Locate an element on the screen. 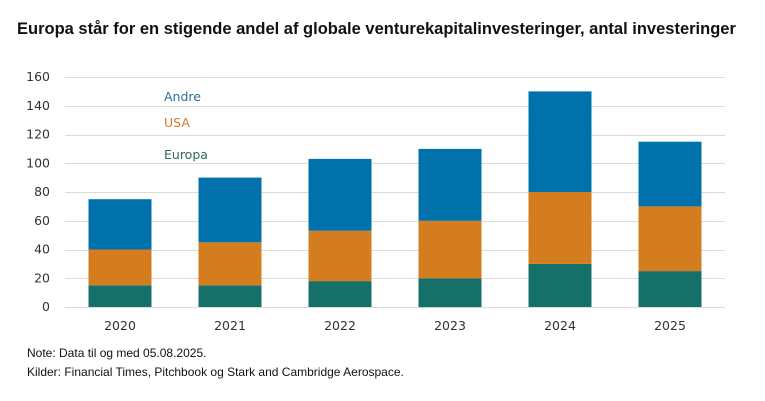 The height and width of the screenshot is (401, 765). legend: Andre USA Europa is located at coordinates (186, 125).